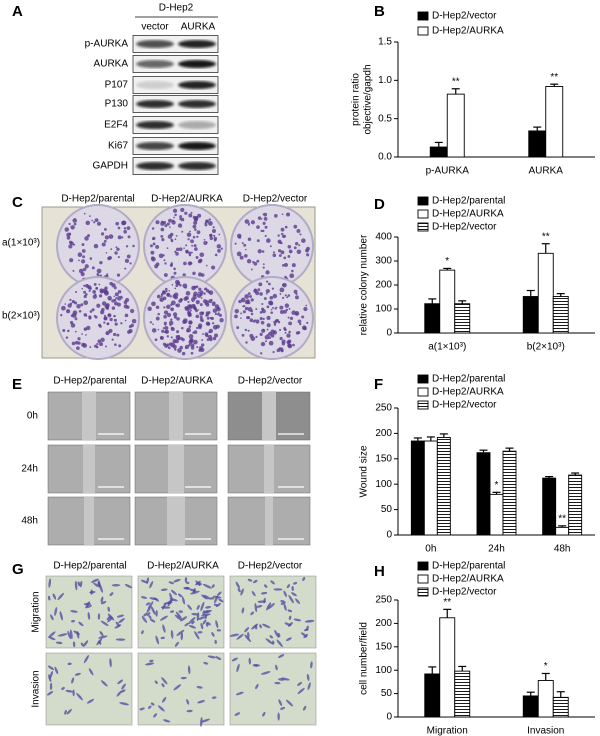 This screenshot has height=736, width=600. What do you see at coordinates (17, 11) in the screenshot?
I see `panel-label: A` at bounding box center [17, 11].